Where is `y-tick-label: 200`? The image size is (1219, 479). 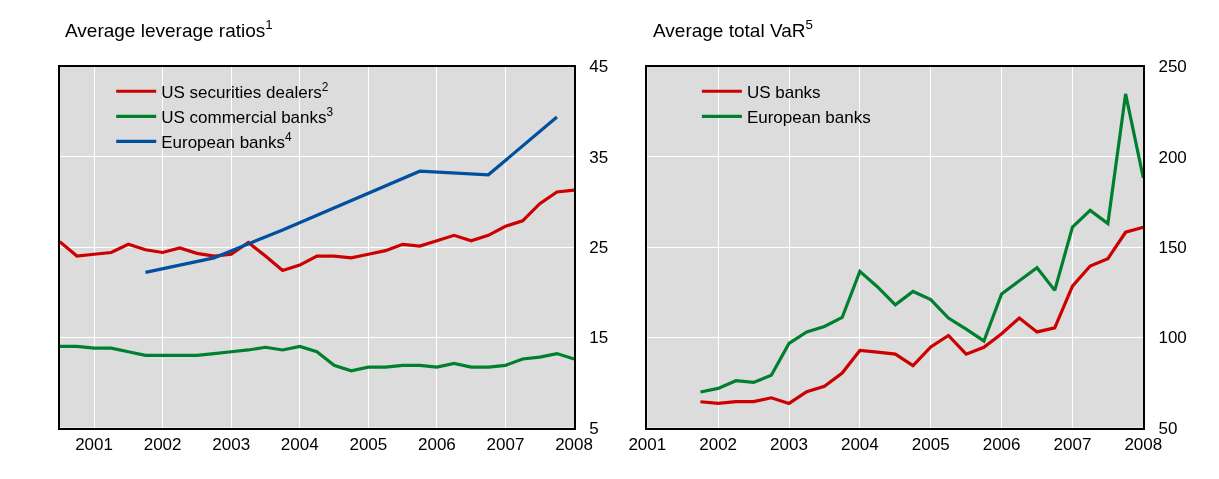
y-tick-label: 200 is located at coordinates (1172, 157).